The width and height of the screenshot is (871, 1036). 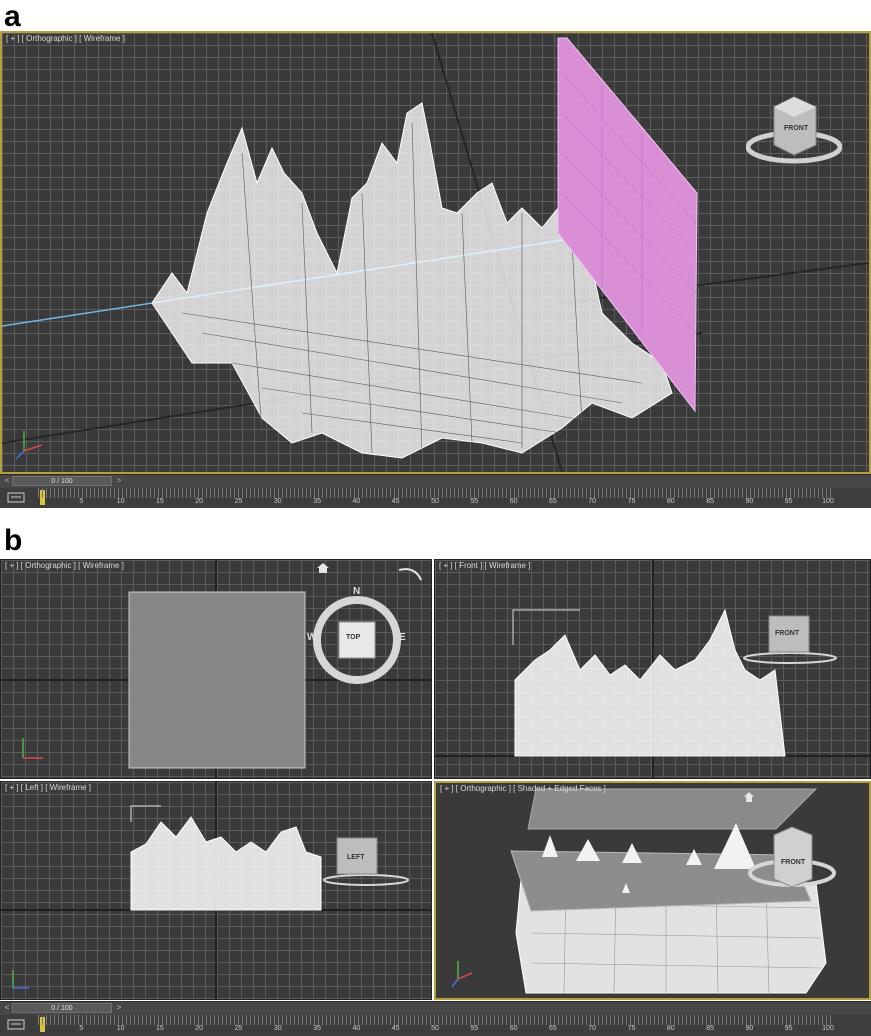 I want to click on viewcube-ring-icon, so click(x=794, y=130).